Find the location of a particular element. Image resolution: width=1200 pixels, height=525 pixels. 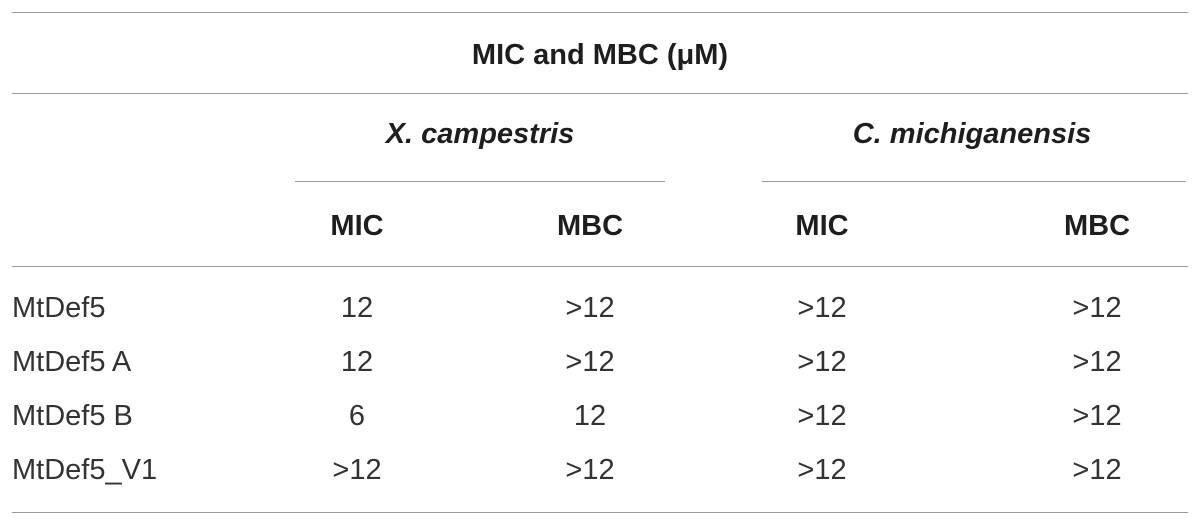

header-rule is located at coordinates (600, 266).